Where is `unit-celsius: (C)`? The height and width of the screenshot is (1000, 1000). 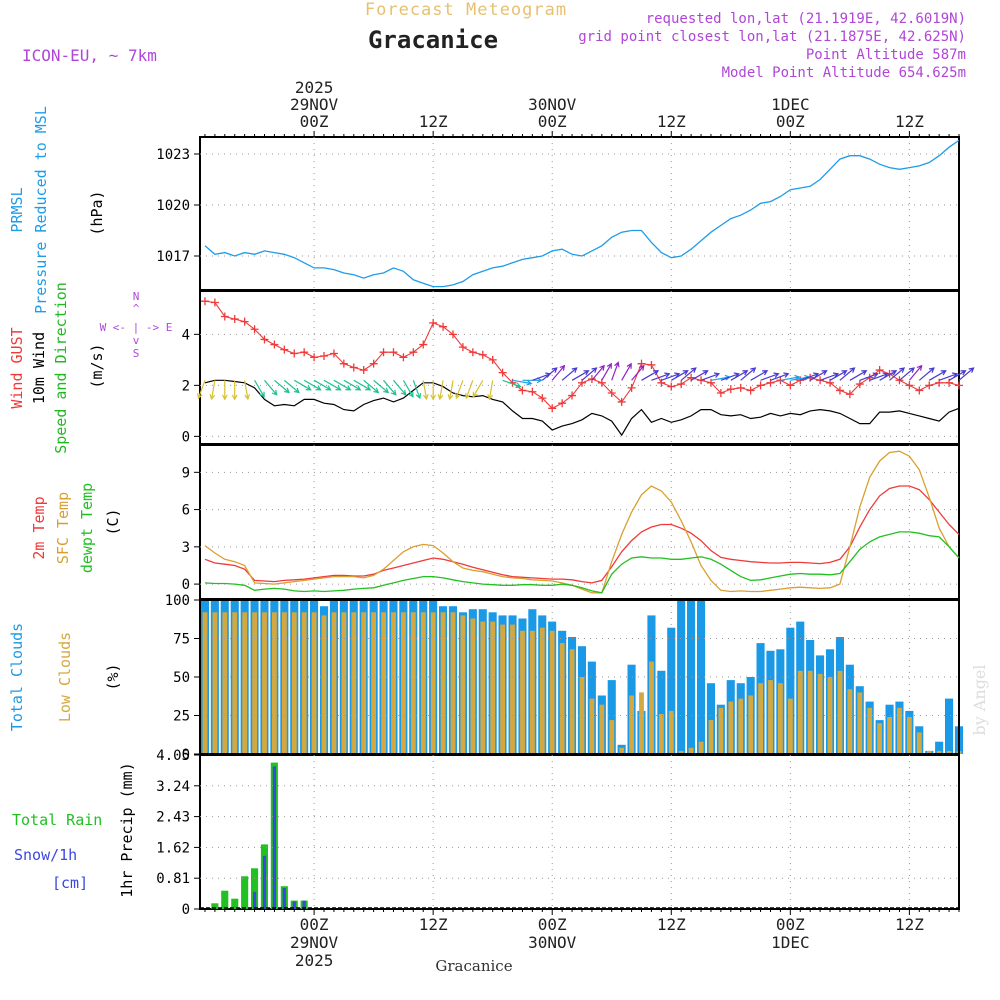 unit-celsius: (C) is located at coordinates (113, 521).